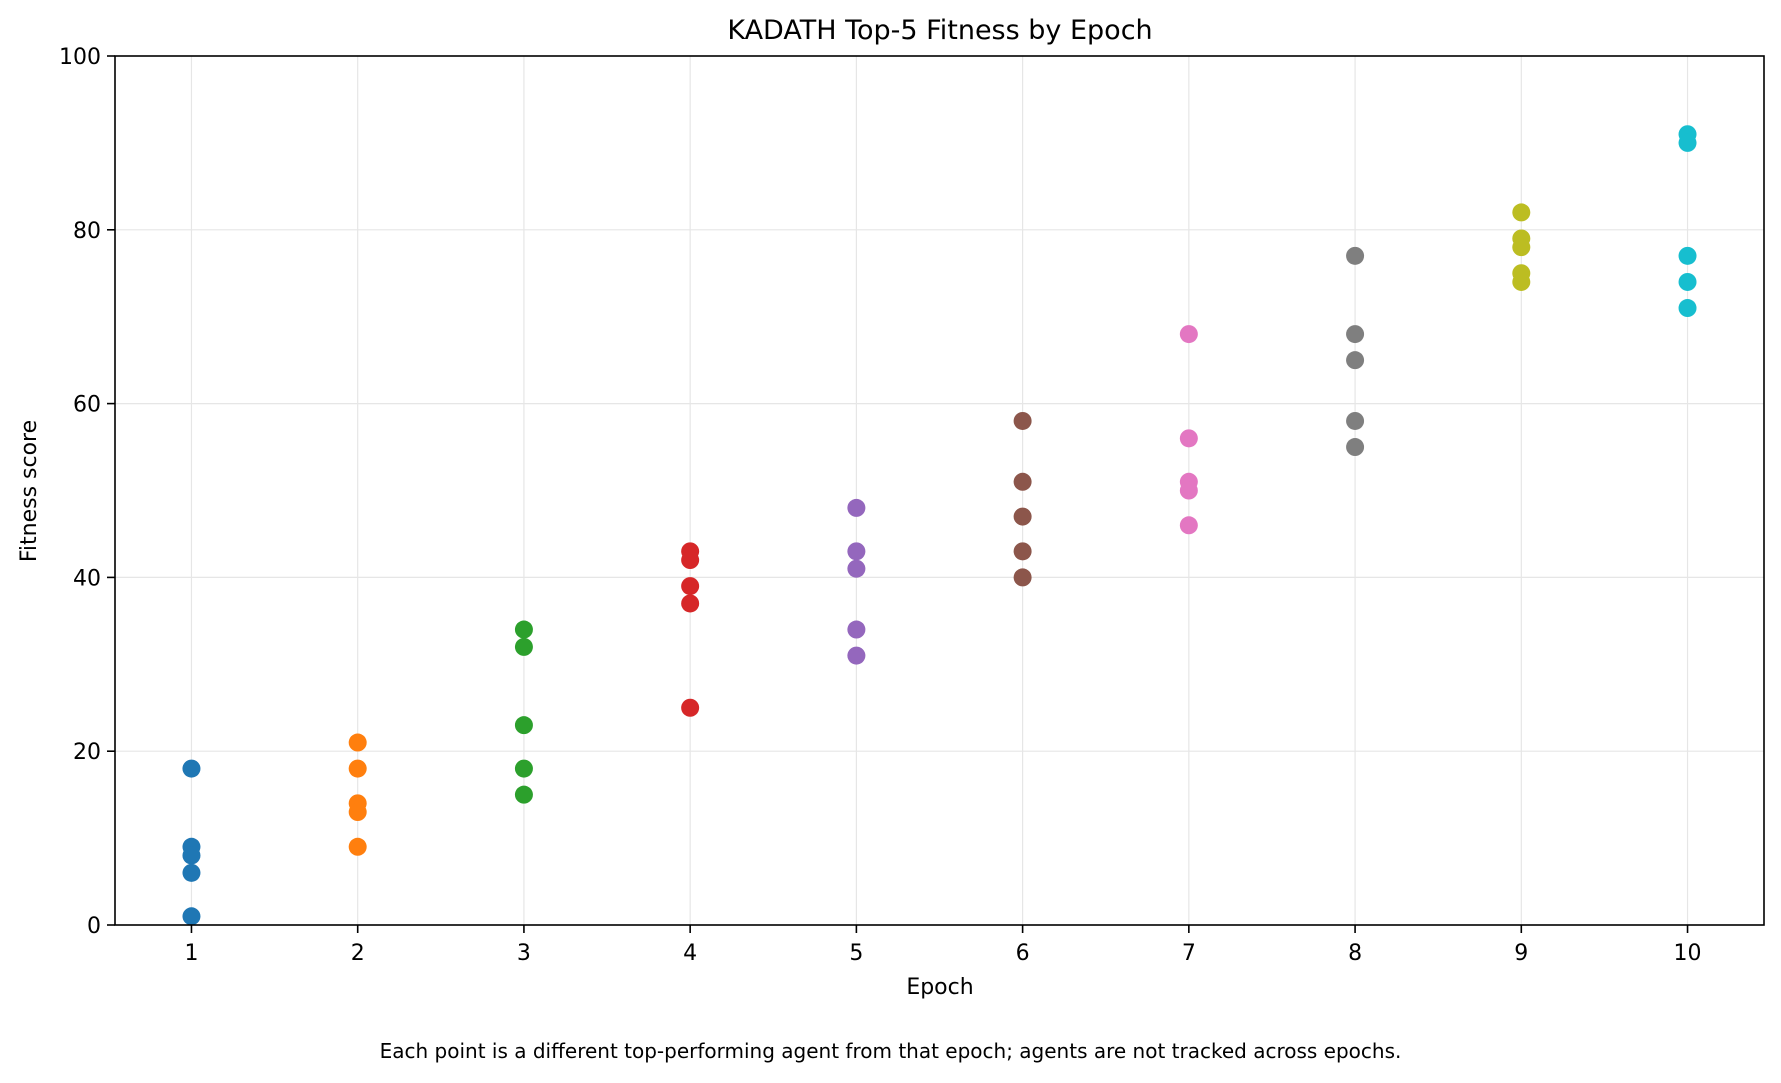  I want to click on y-axis-label: Fitness score, so click(29, 491).